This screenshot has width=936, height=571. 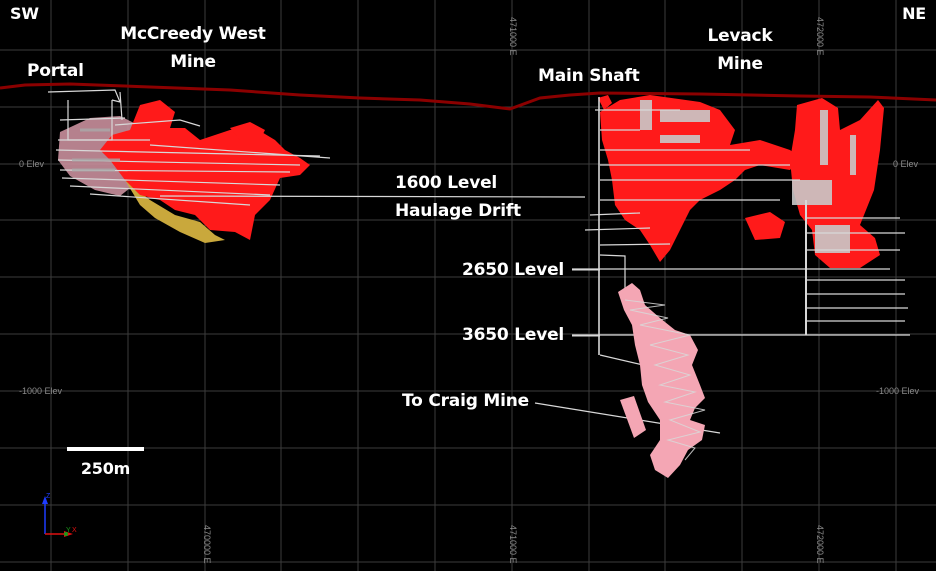 I want to click on orientation-sw-label: SW, so click(x=24, y=13).